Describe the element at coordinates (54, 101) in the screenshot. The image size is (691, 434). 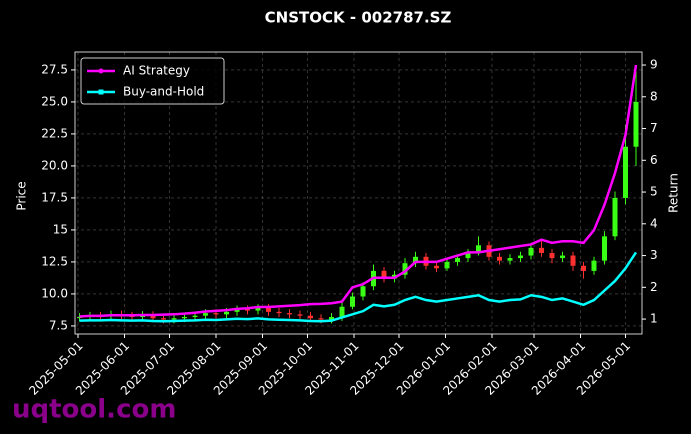
I see `y-tick-label: 25.0` at that location.